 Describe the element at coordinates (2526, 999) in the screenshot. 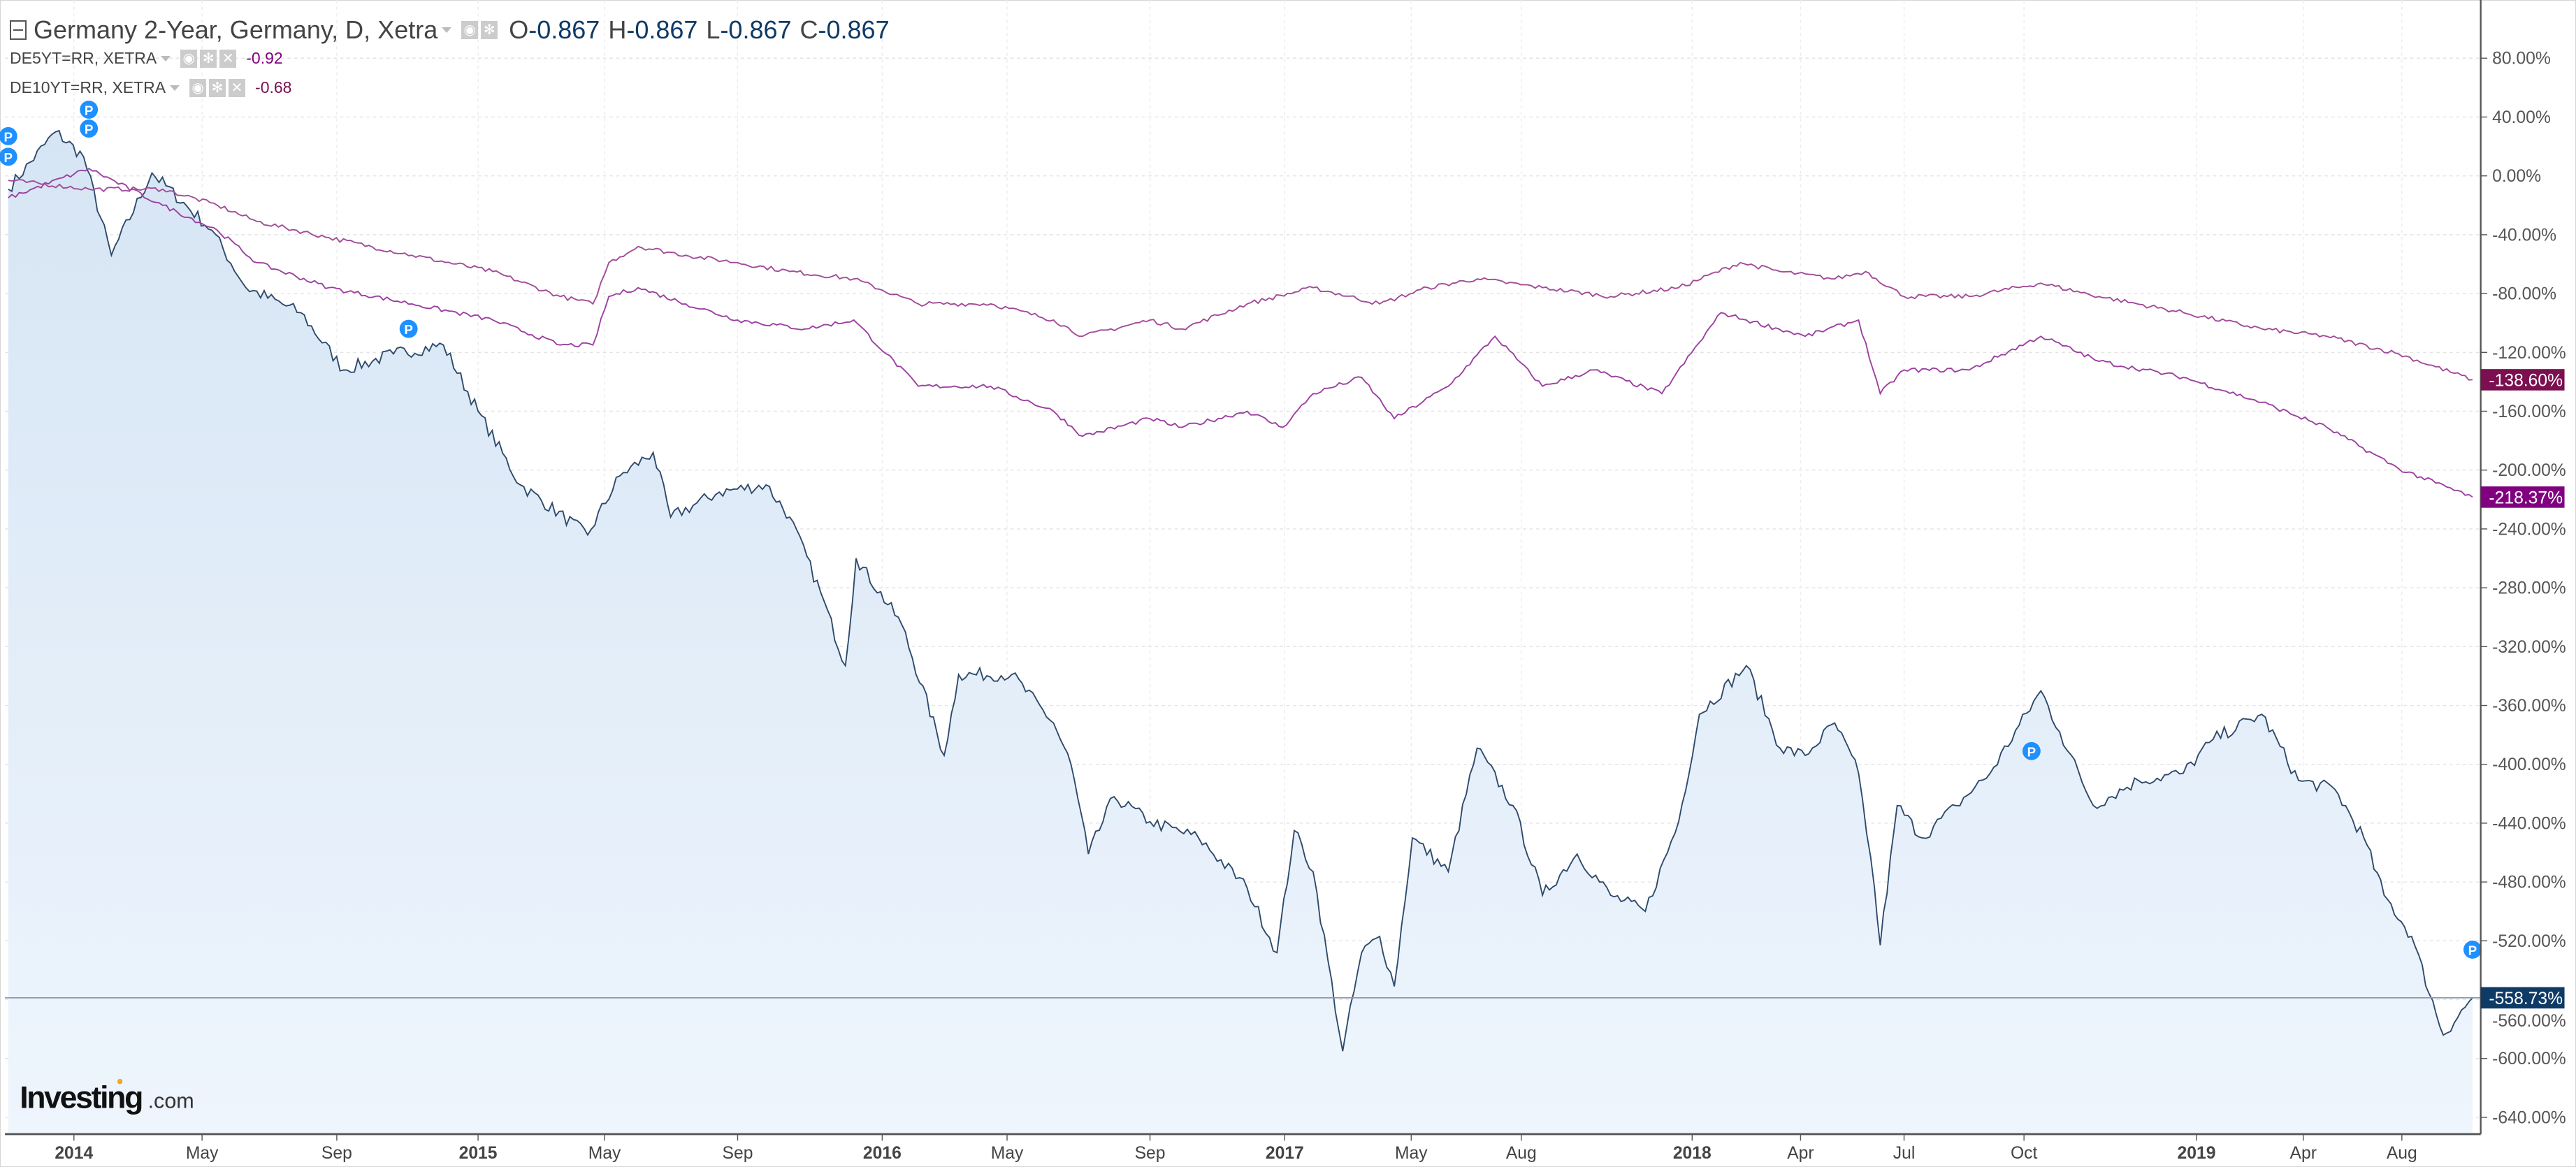

I see `last-value-label: -558.73%` at that location.